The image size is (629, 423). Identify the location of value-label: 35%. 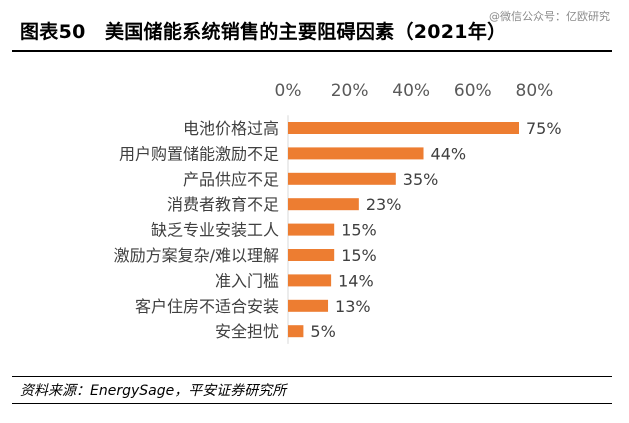
(421, 179).